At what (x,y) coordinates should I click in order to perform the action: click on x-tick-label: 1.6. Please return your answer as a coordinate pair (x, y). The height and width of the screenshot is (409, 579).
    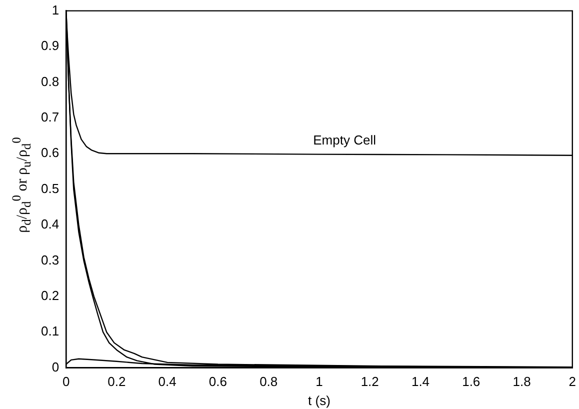
    Looking at the image, I should click on (471, 382).